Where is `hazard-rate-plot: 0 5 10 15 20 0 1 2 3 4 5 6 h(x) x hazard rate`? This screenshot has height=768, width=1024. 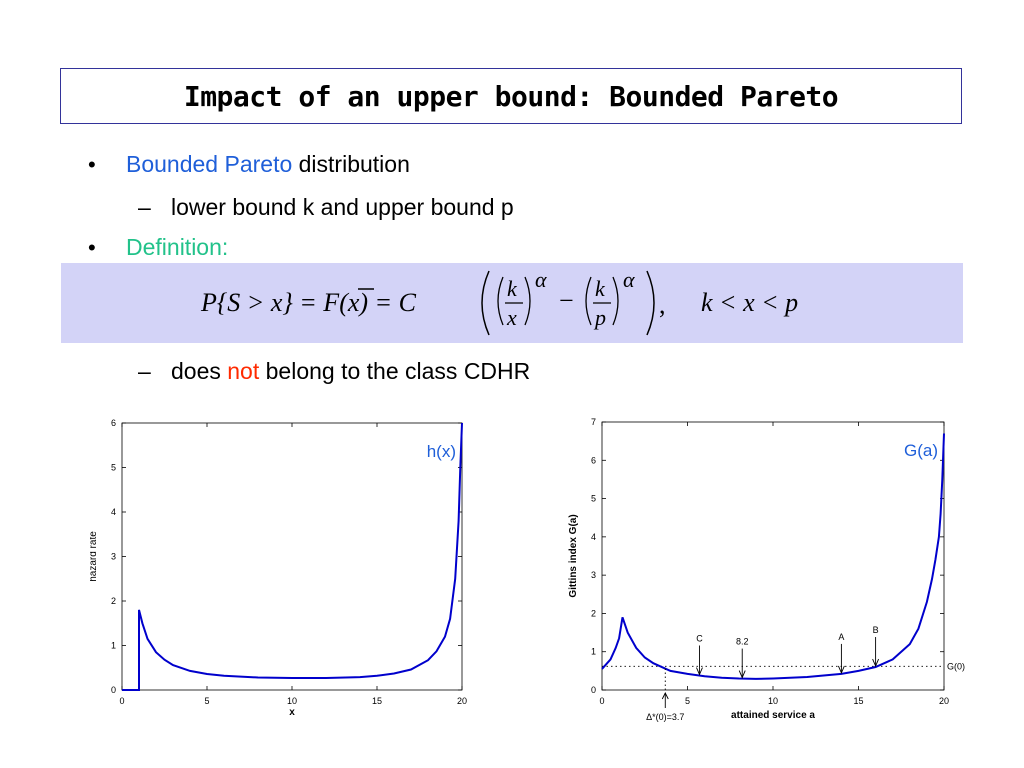
hazard-rate-plot: 0 5 10 15 20 0 1 2 3 4 5 6 h(x) x hazard rate is located at coordinates (277, 568).